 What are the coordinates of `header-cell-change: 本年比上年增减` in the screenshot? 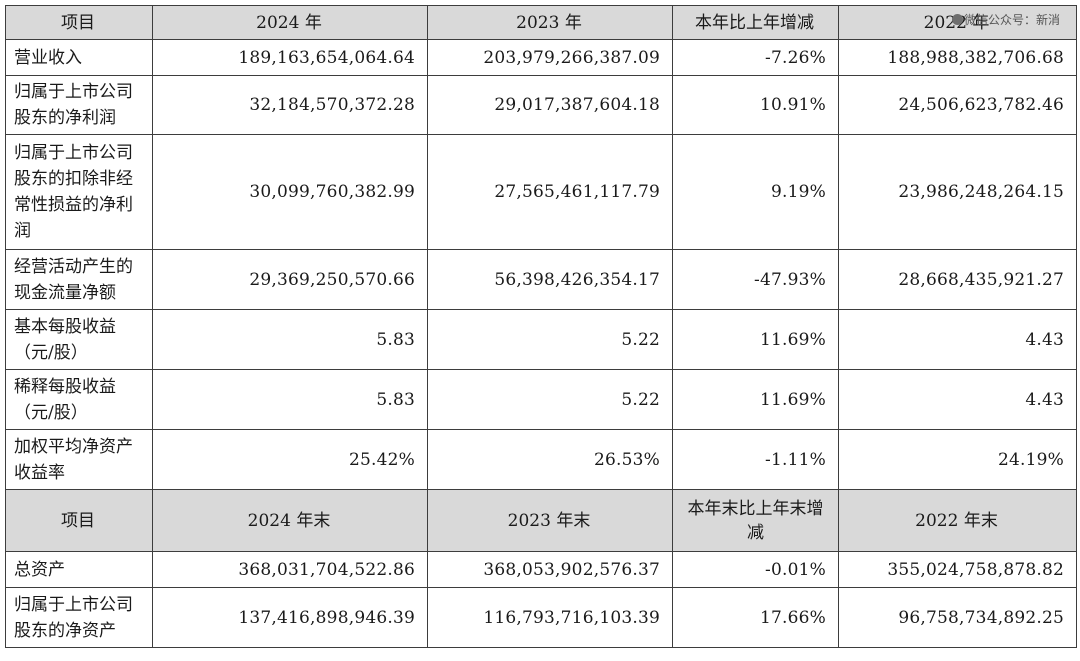 It's located at (755, 22).